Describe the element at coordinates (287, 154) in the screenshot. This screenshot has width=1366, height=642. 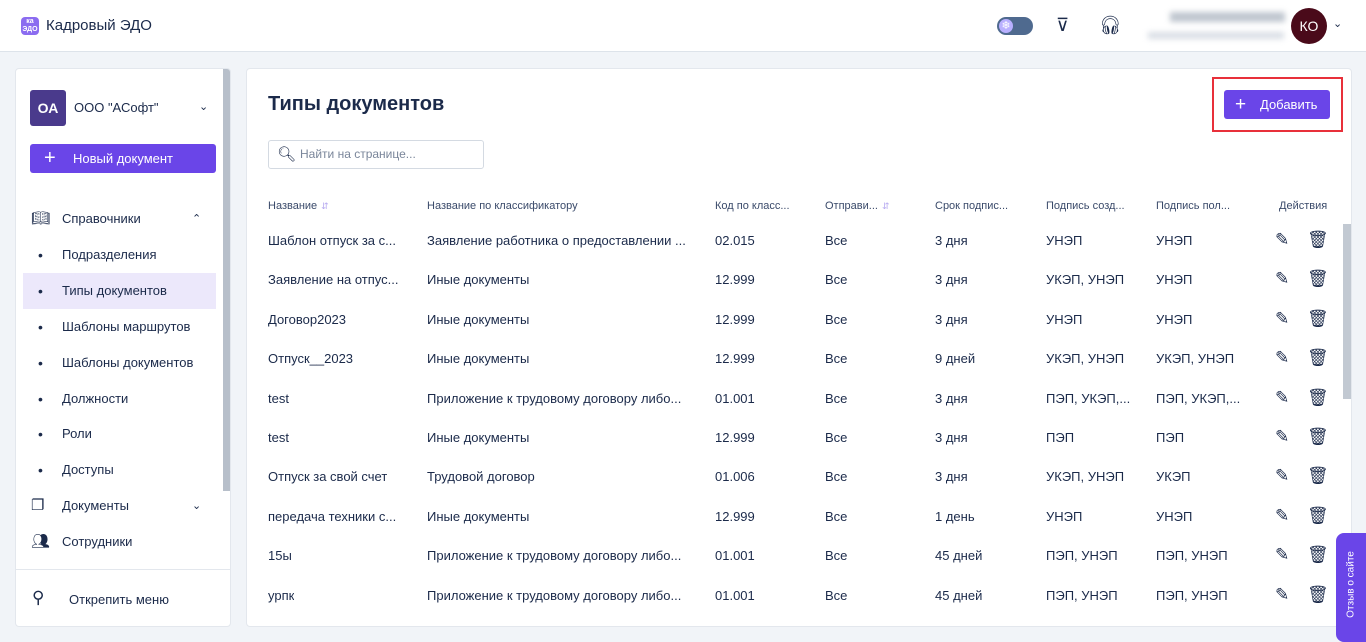
I see `search-icon: 🔍︎` at that location.